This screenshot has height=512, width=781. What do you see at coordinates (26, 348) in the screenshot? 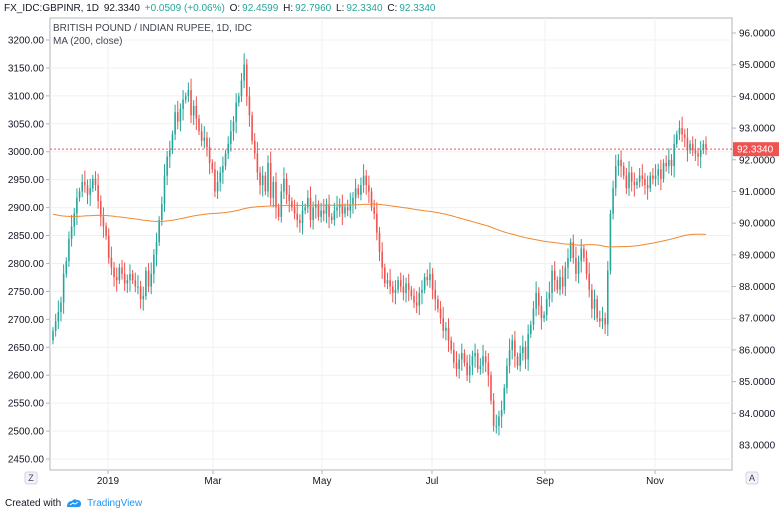
I see `left-axis-label: 2650.00` at bounding box center [26, 348].